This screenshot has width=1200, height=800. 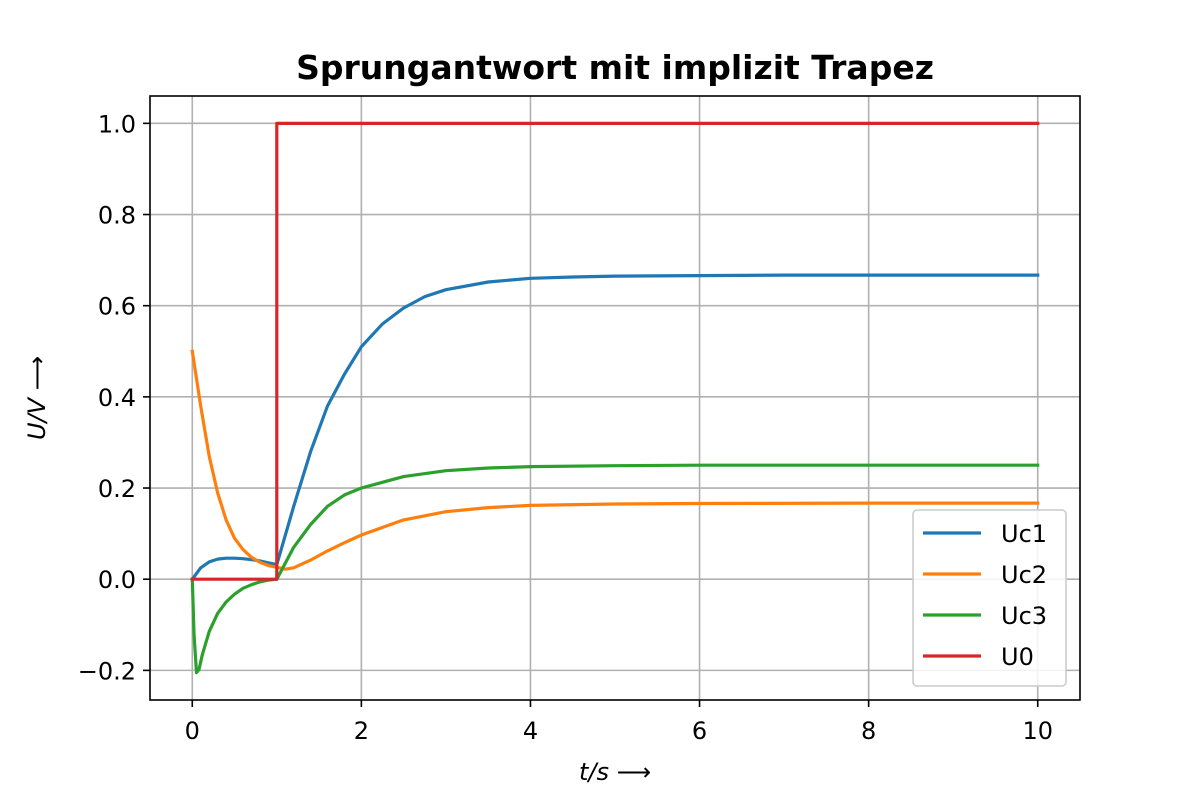 What do you see at coordinates (530, 731) in the screenshot?
I see `x-tick-label: 4` at bounding box center [530, 731].